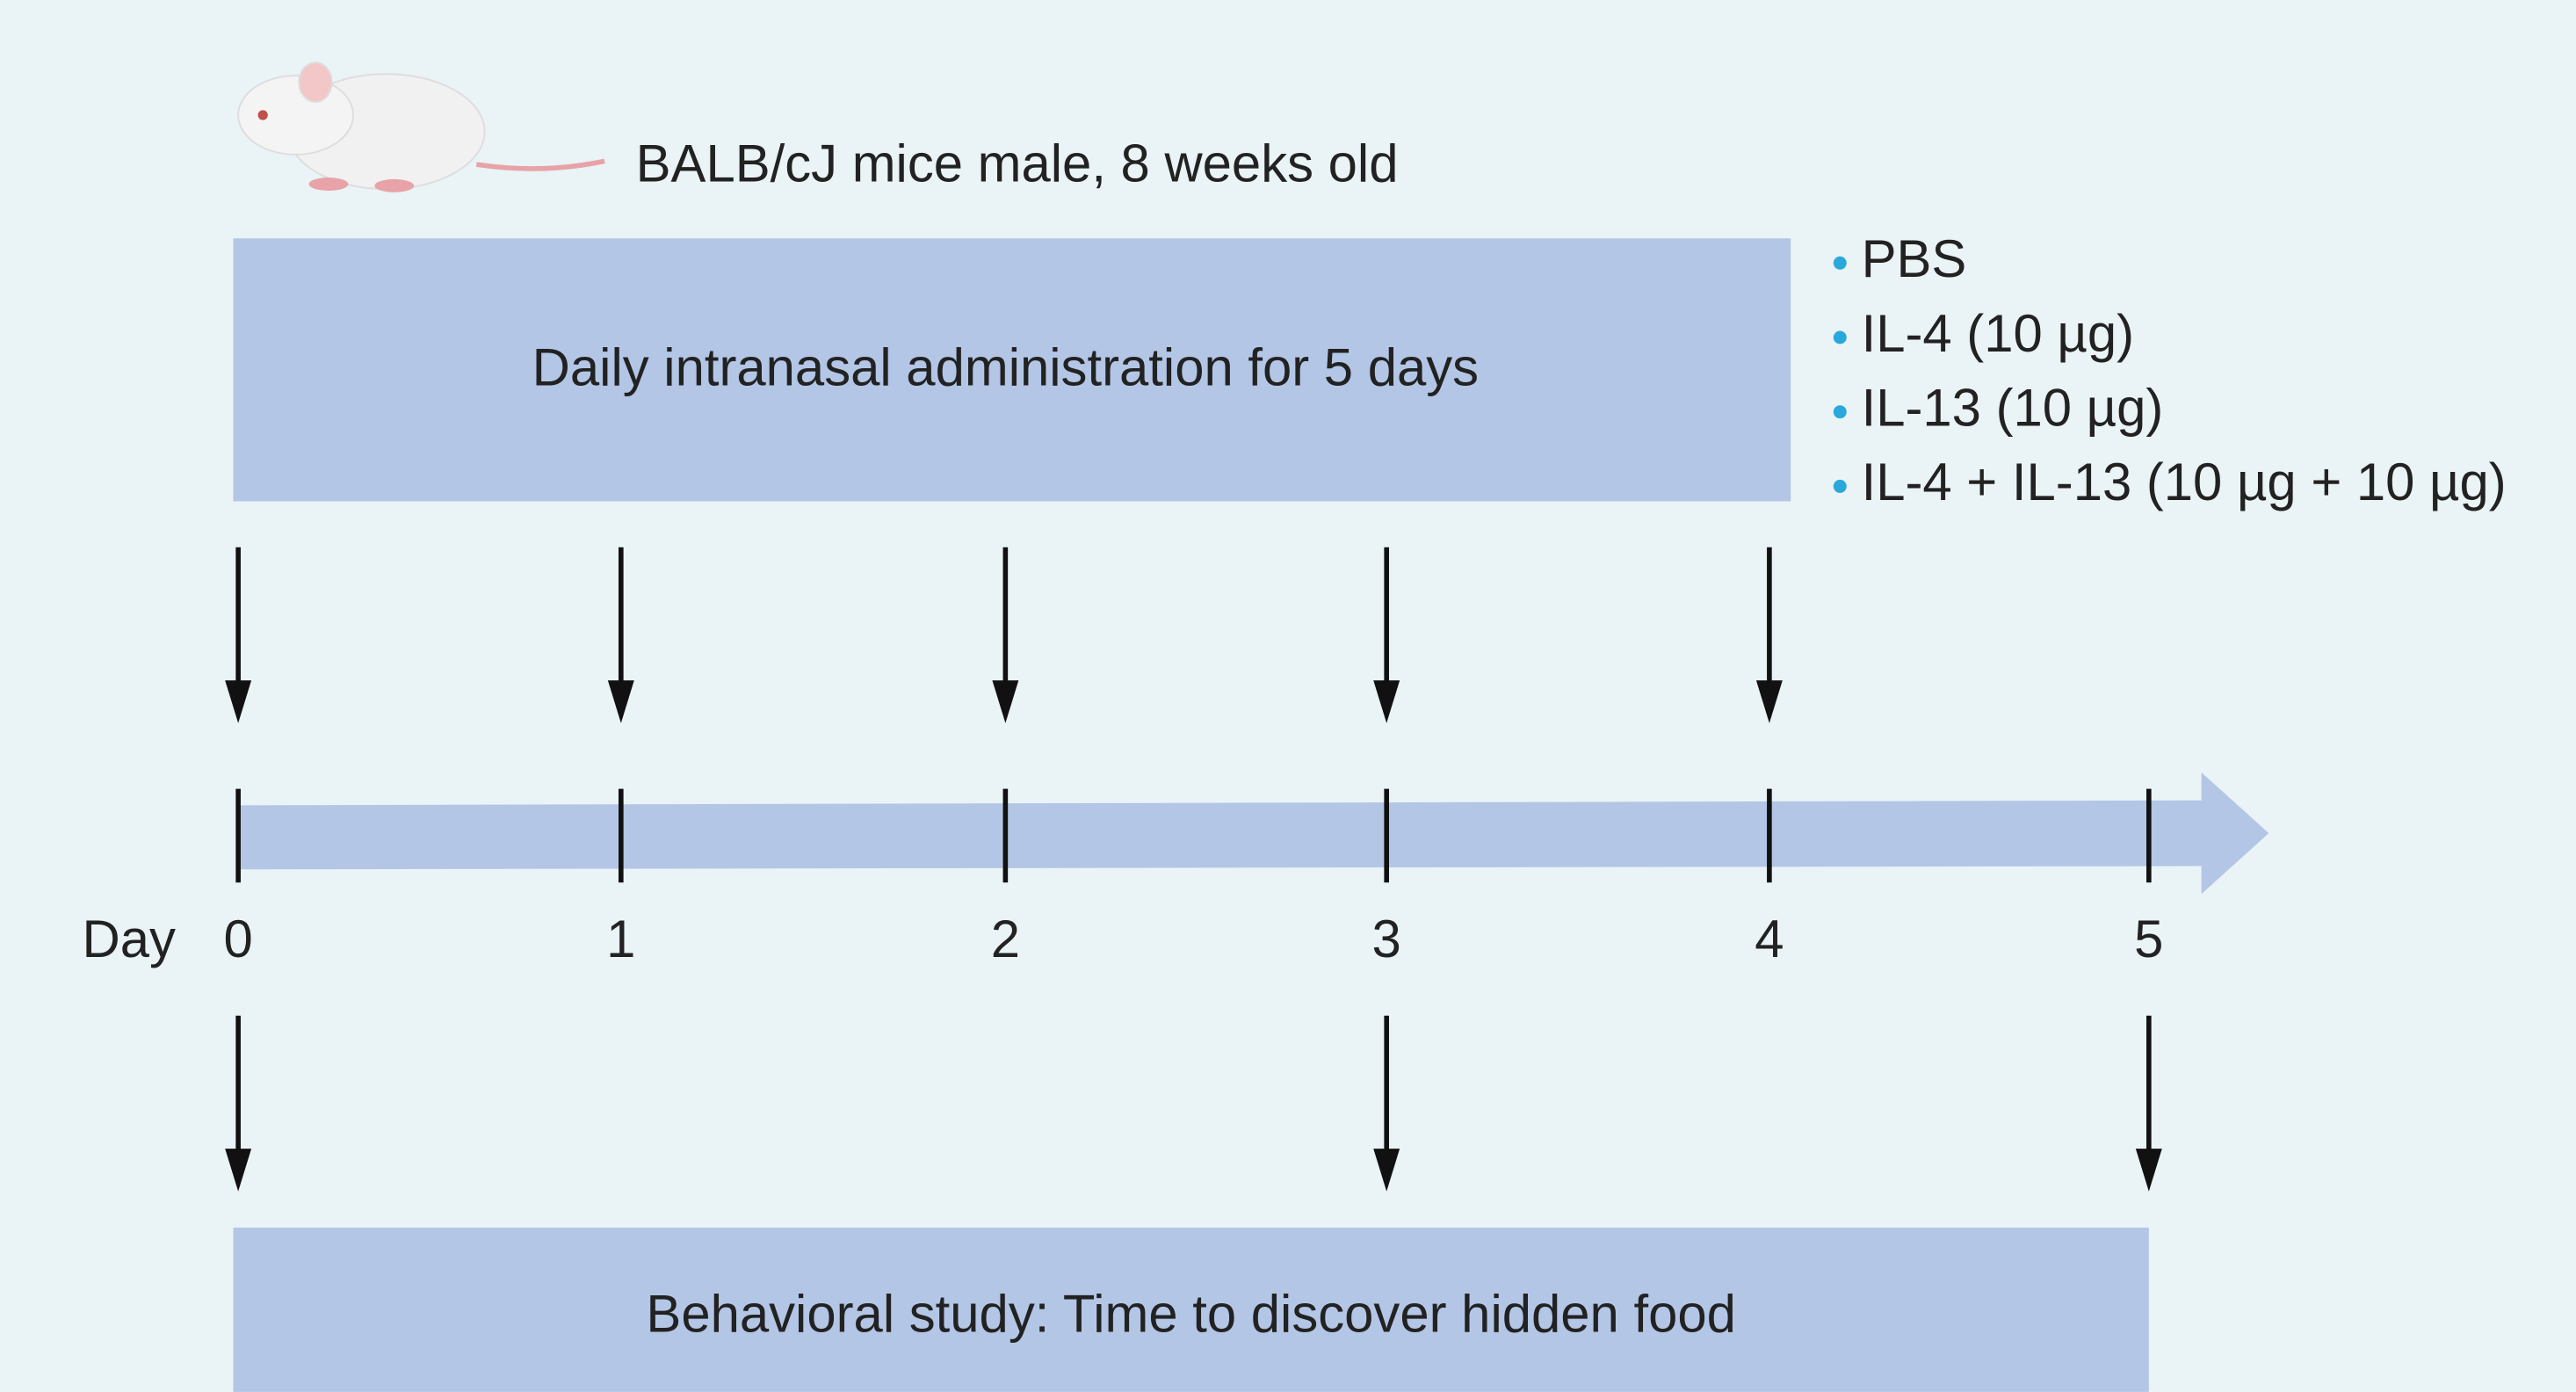 This screenshot has height=1392, width=2576. I want to click on day-label: 2, so click(1005, 939).